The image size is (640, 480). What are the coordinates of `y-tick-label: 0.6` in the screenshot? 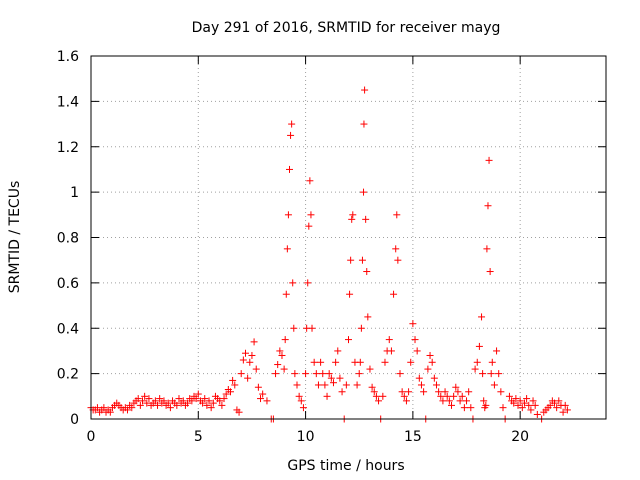 It's located at (68, 284).